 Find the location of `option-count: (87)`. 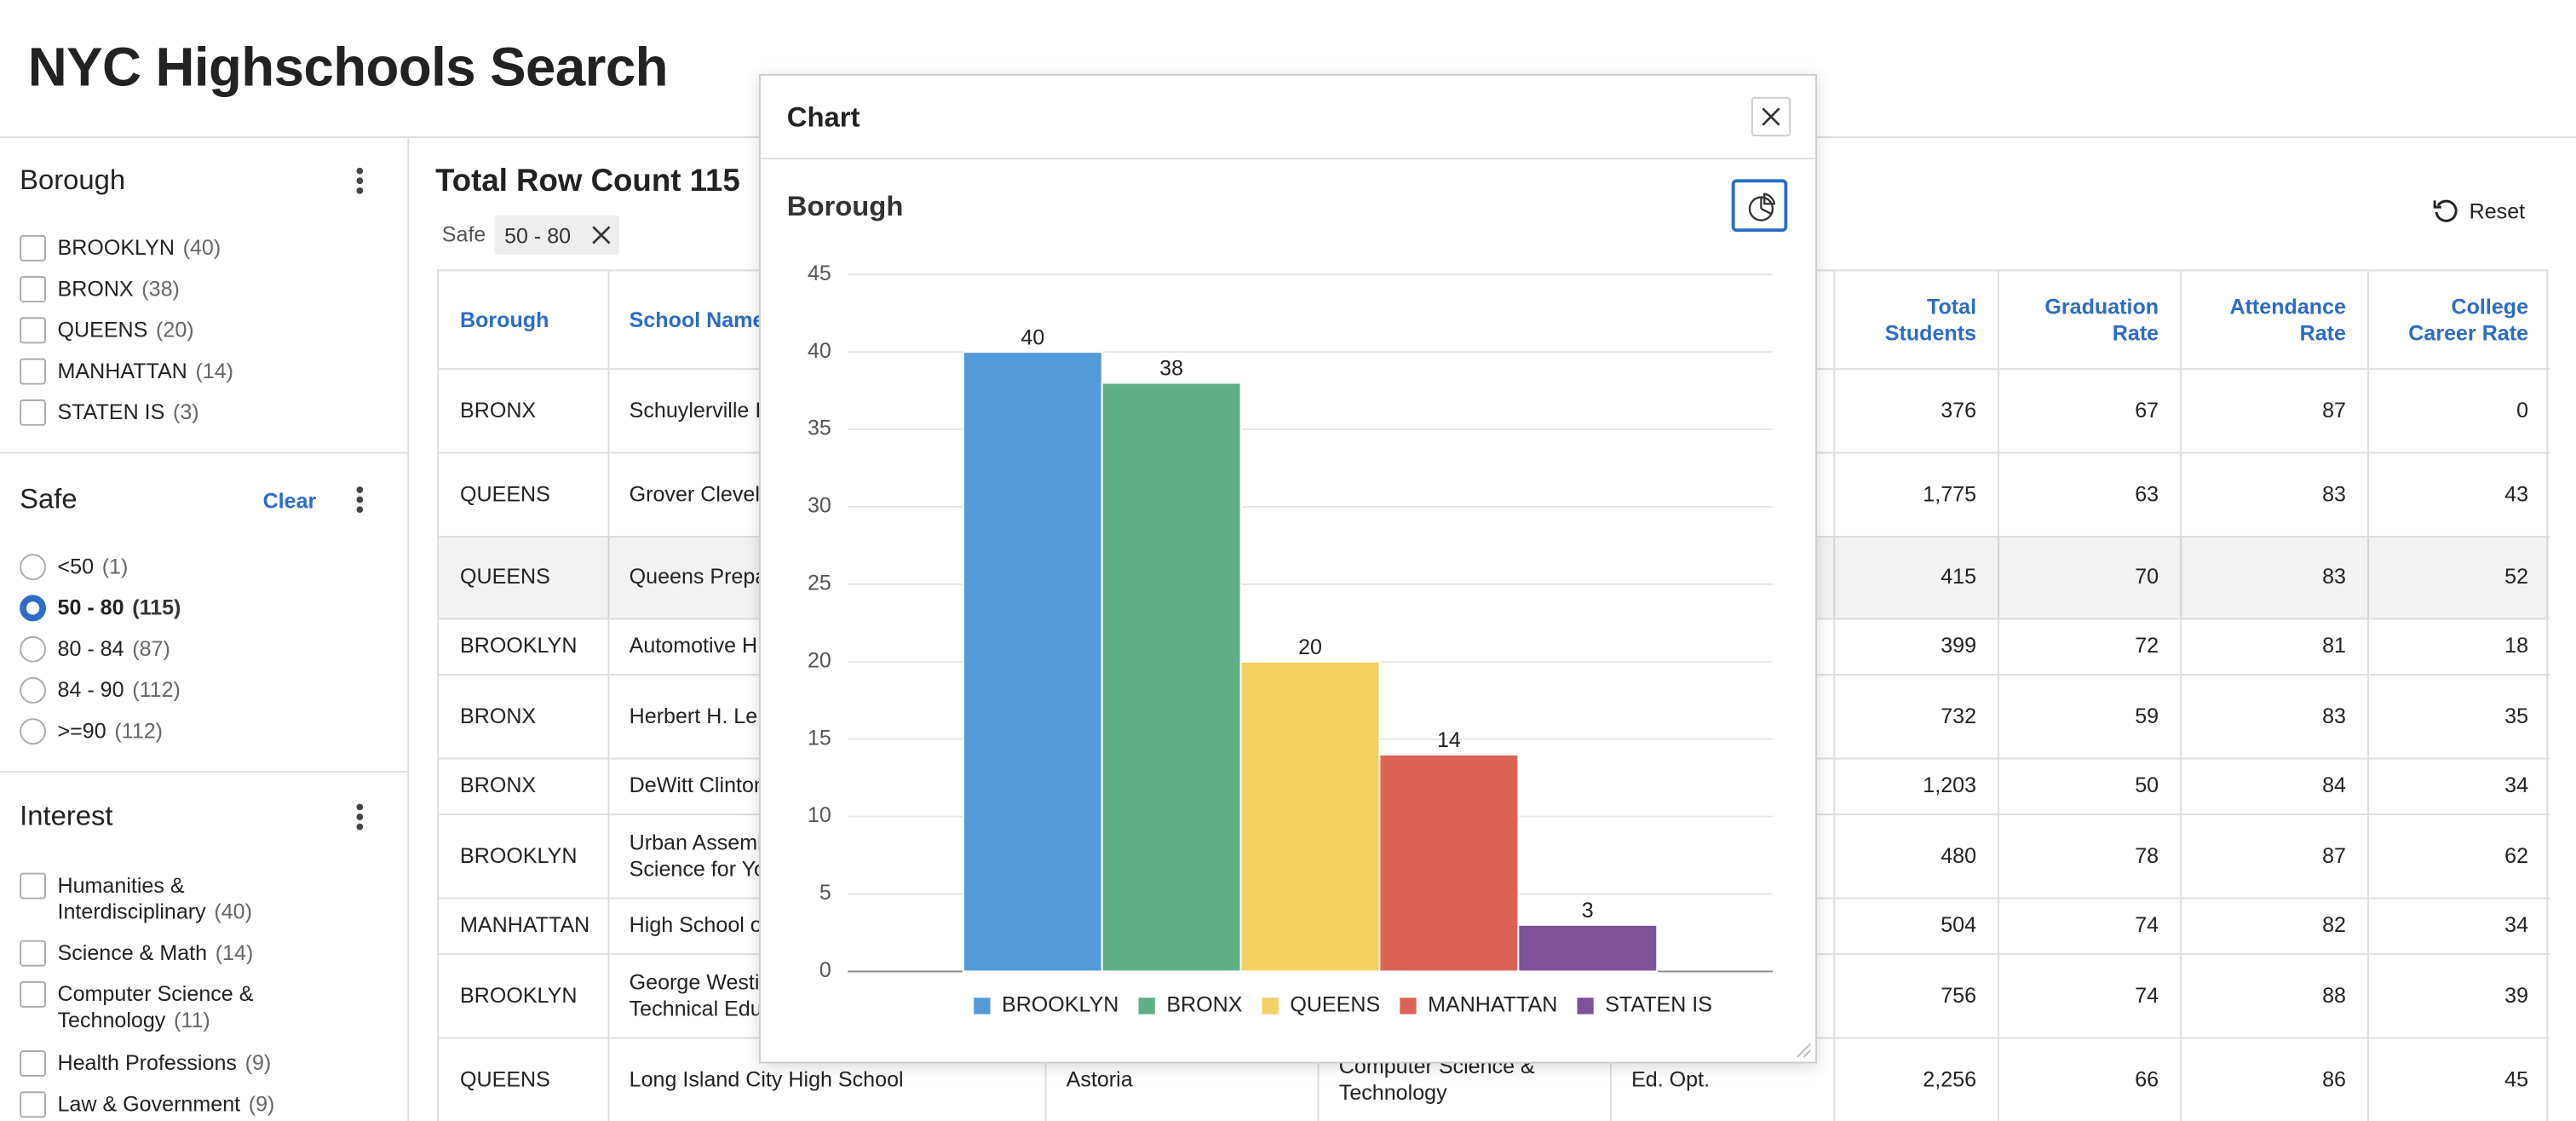

option-count: (87) is located at coordinates (151, 648).